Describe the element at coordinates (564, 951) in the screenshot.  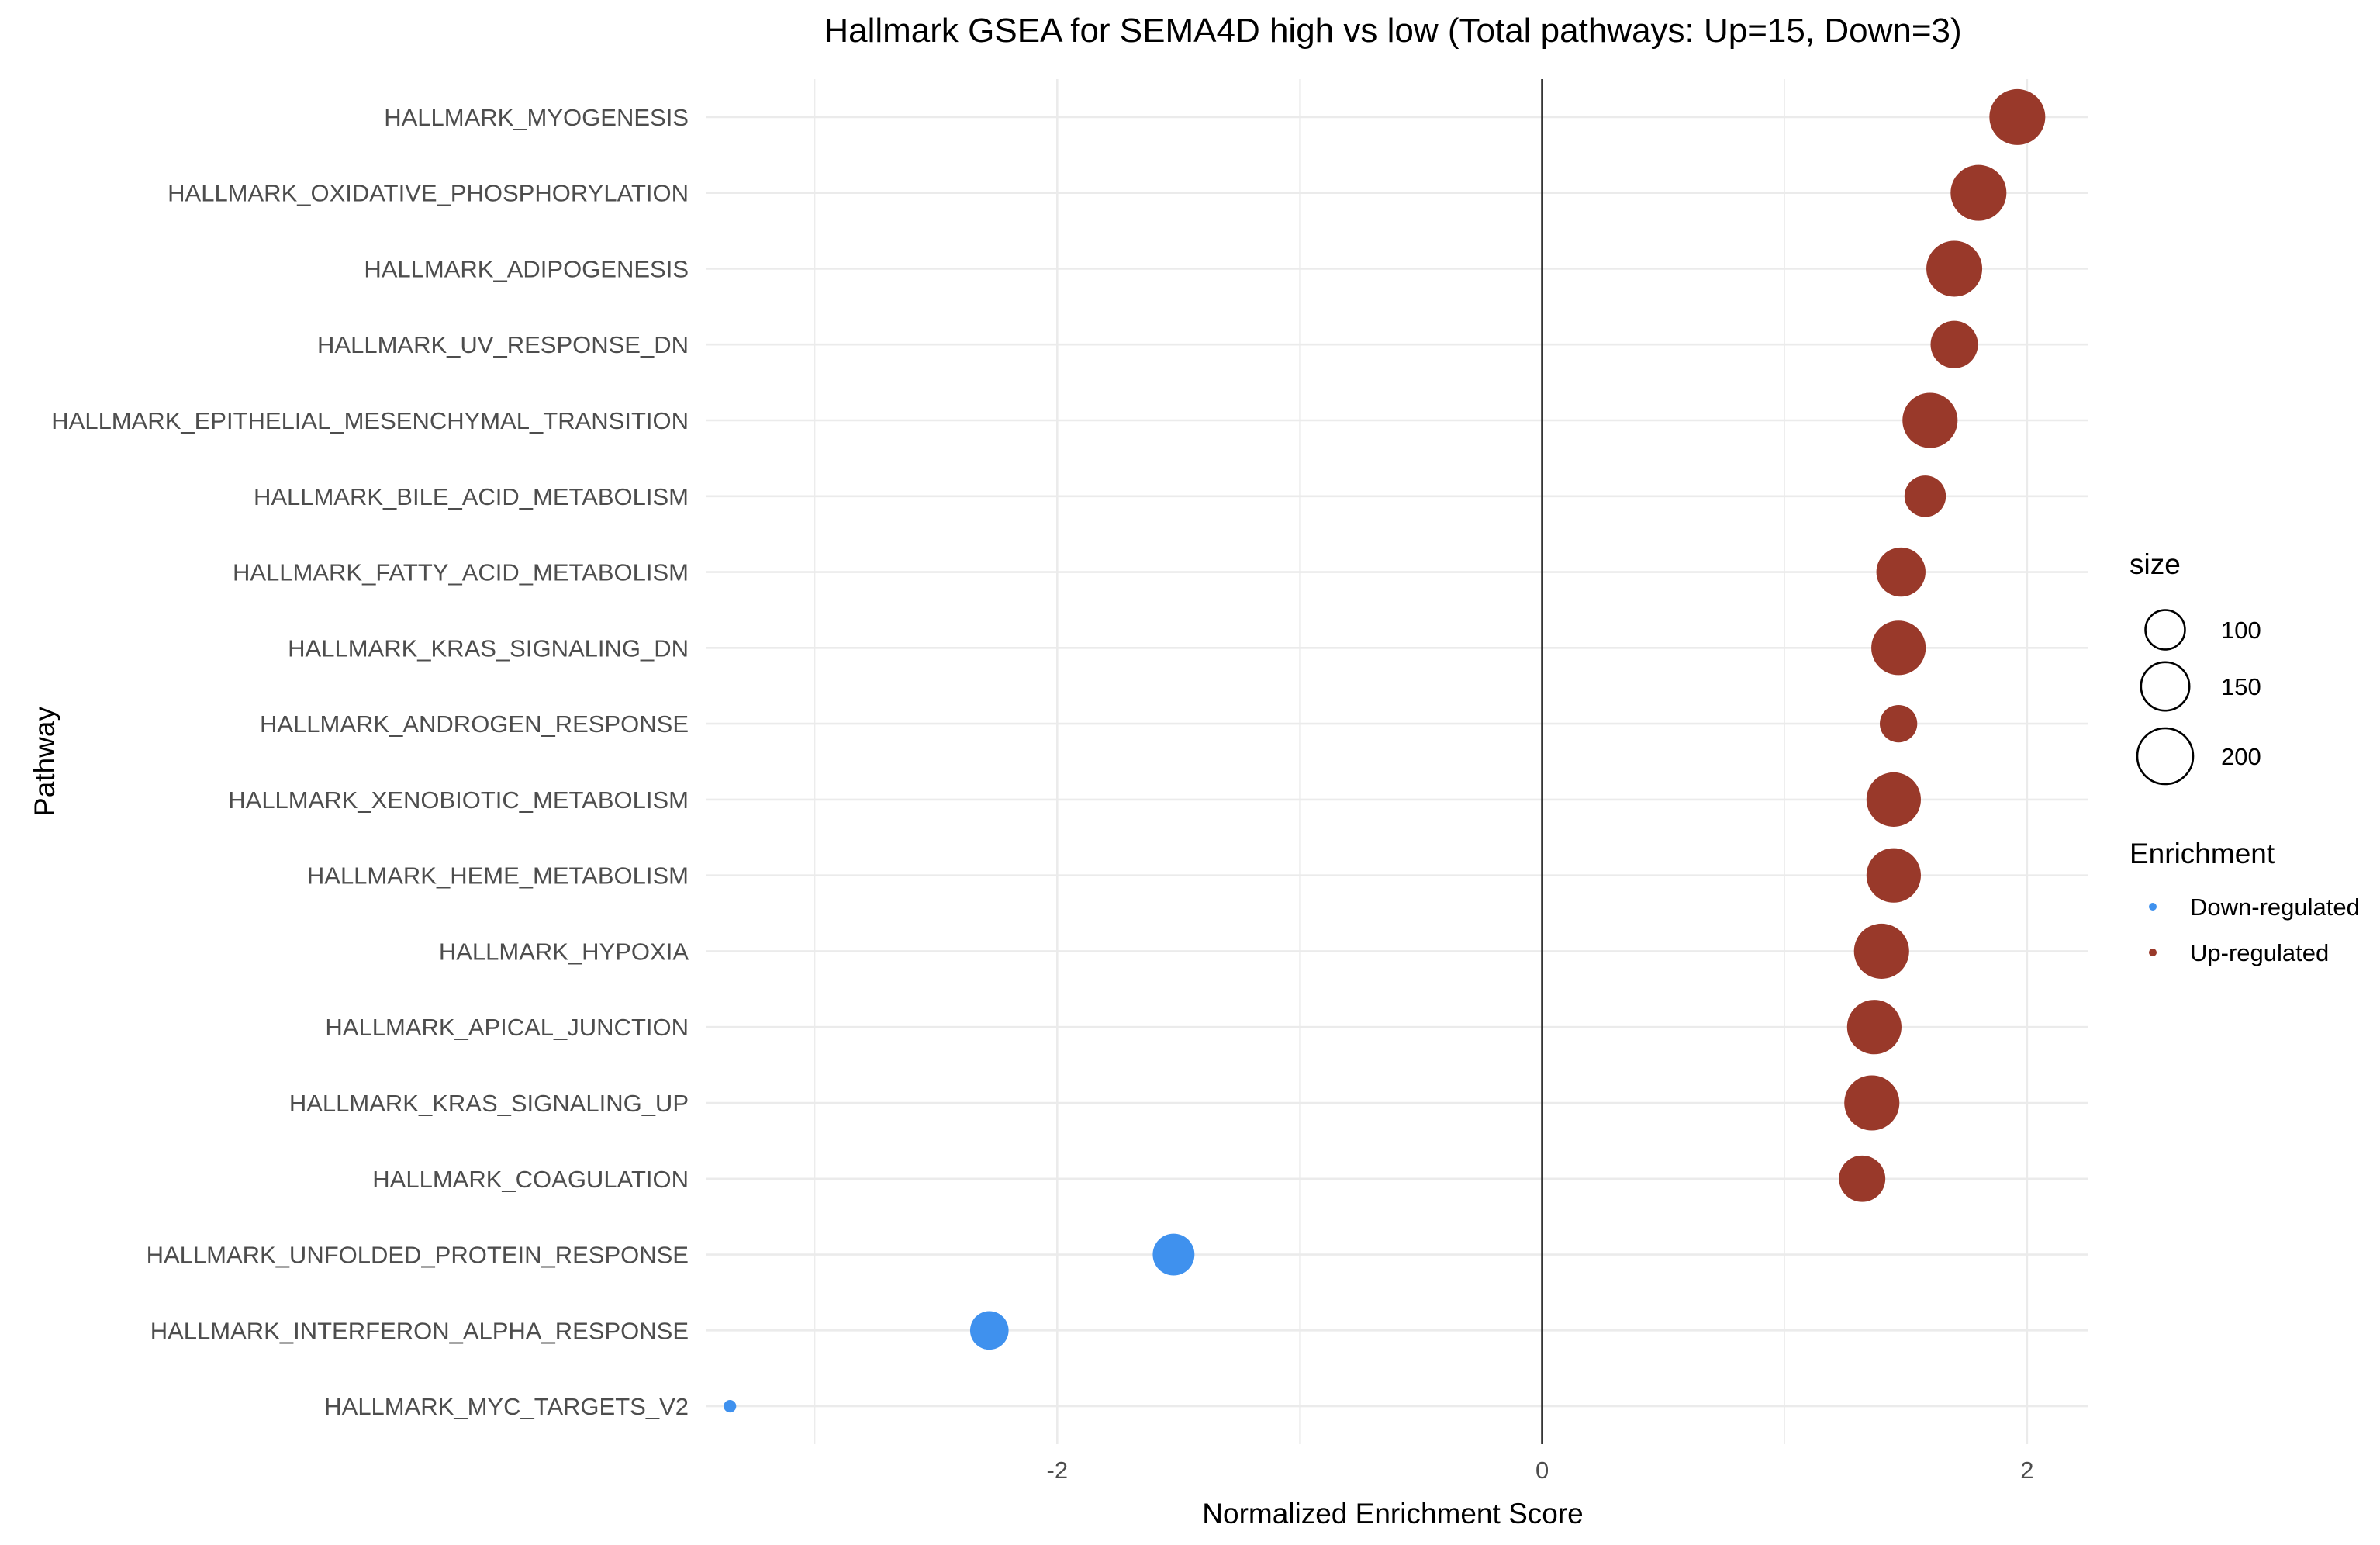
I see `y-tick-label-hallmark-hypoxia: HALLMARK_HYPOXIA` at that location.